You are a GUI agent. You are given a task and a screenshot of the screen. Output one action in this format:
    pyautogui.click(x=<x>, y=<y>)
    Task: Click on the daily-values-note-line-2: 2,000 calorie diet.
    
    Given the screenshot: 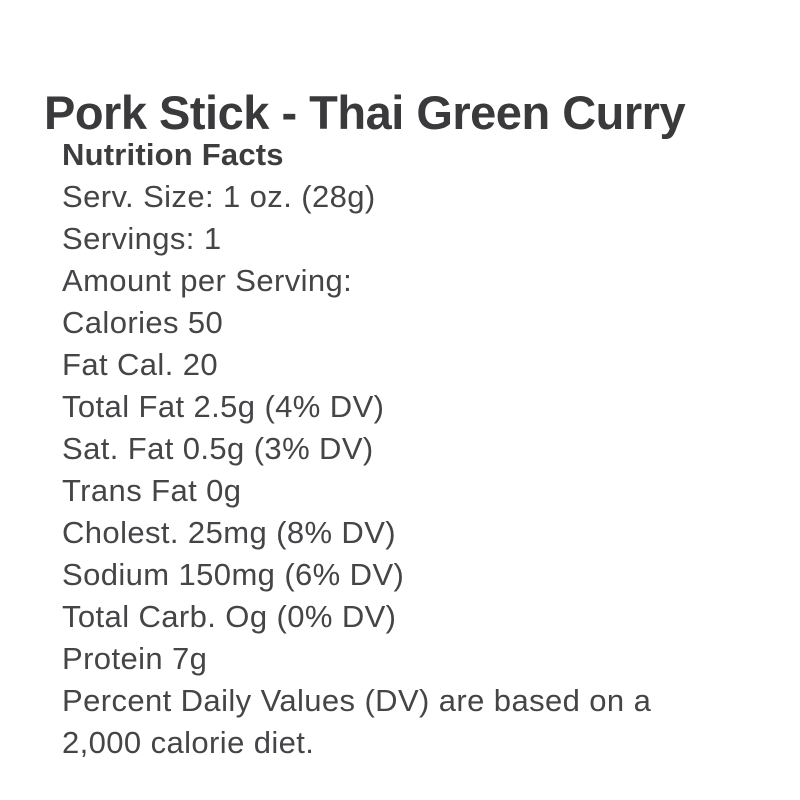 What is the action you would take?
    pyautogui.click(x=188, y=742)
    